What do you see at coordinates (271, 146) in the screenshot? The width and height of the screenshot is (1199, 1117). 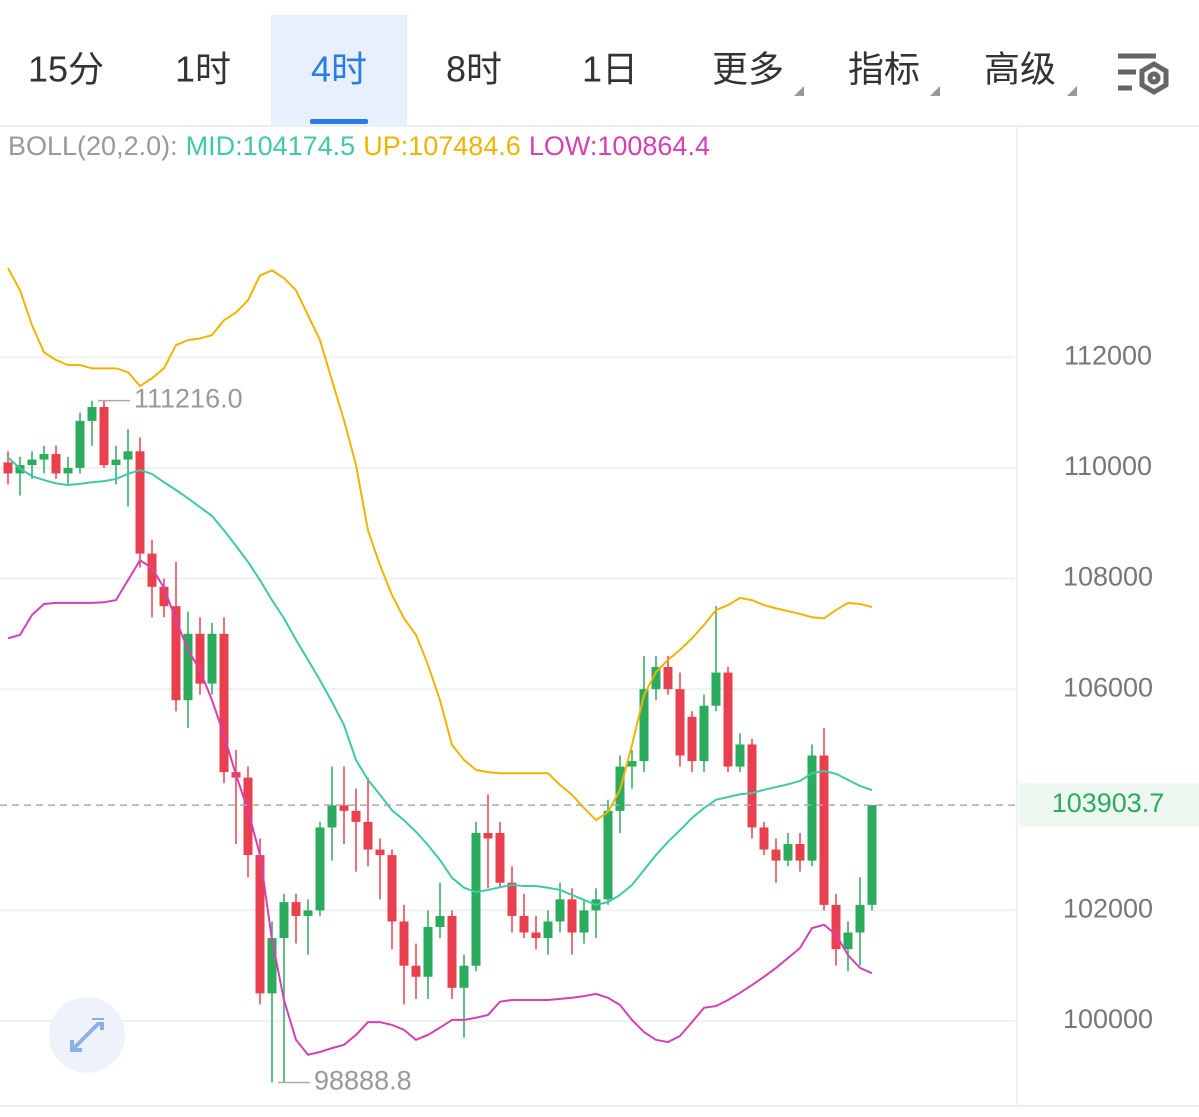 I see `legend-entry: MID:104174.5` at bounding box center [271, 146].